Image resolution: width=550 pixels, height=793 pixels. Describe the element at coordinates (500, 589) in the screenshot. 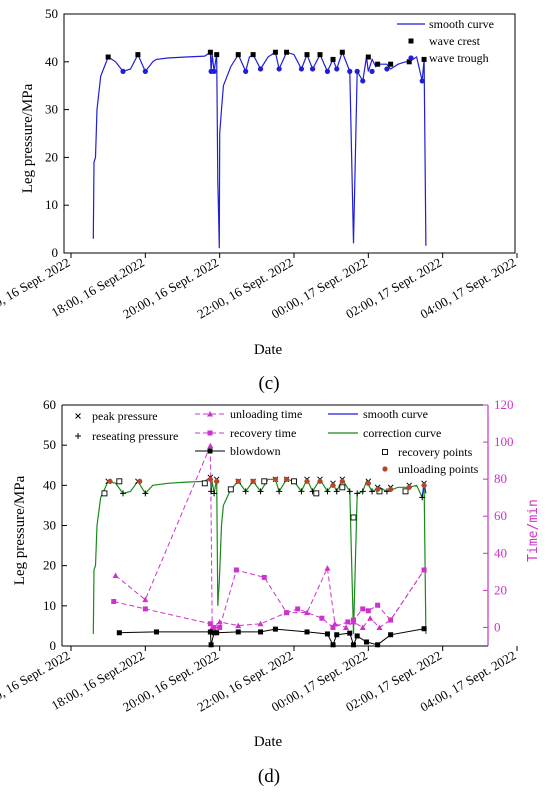

I see `y2-tick-label: 20` at that location.